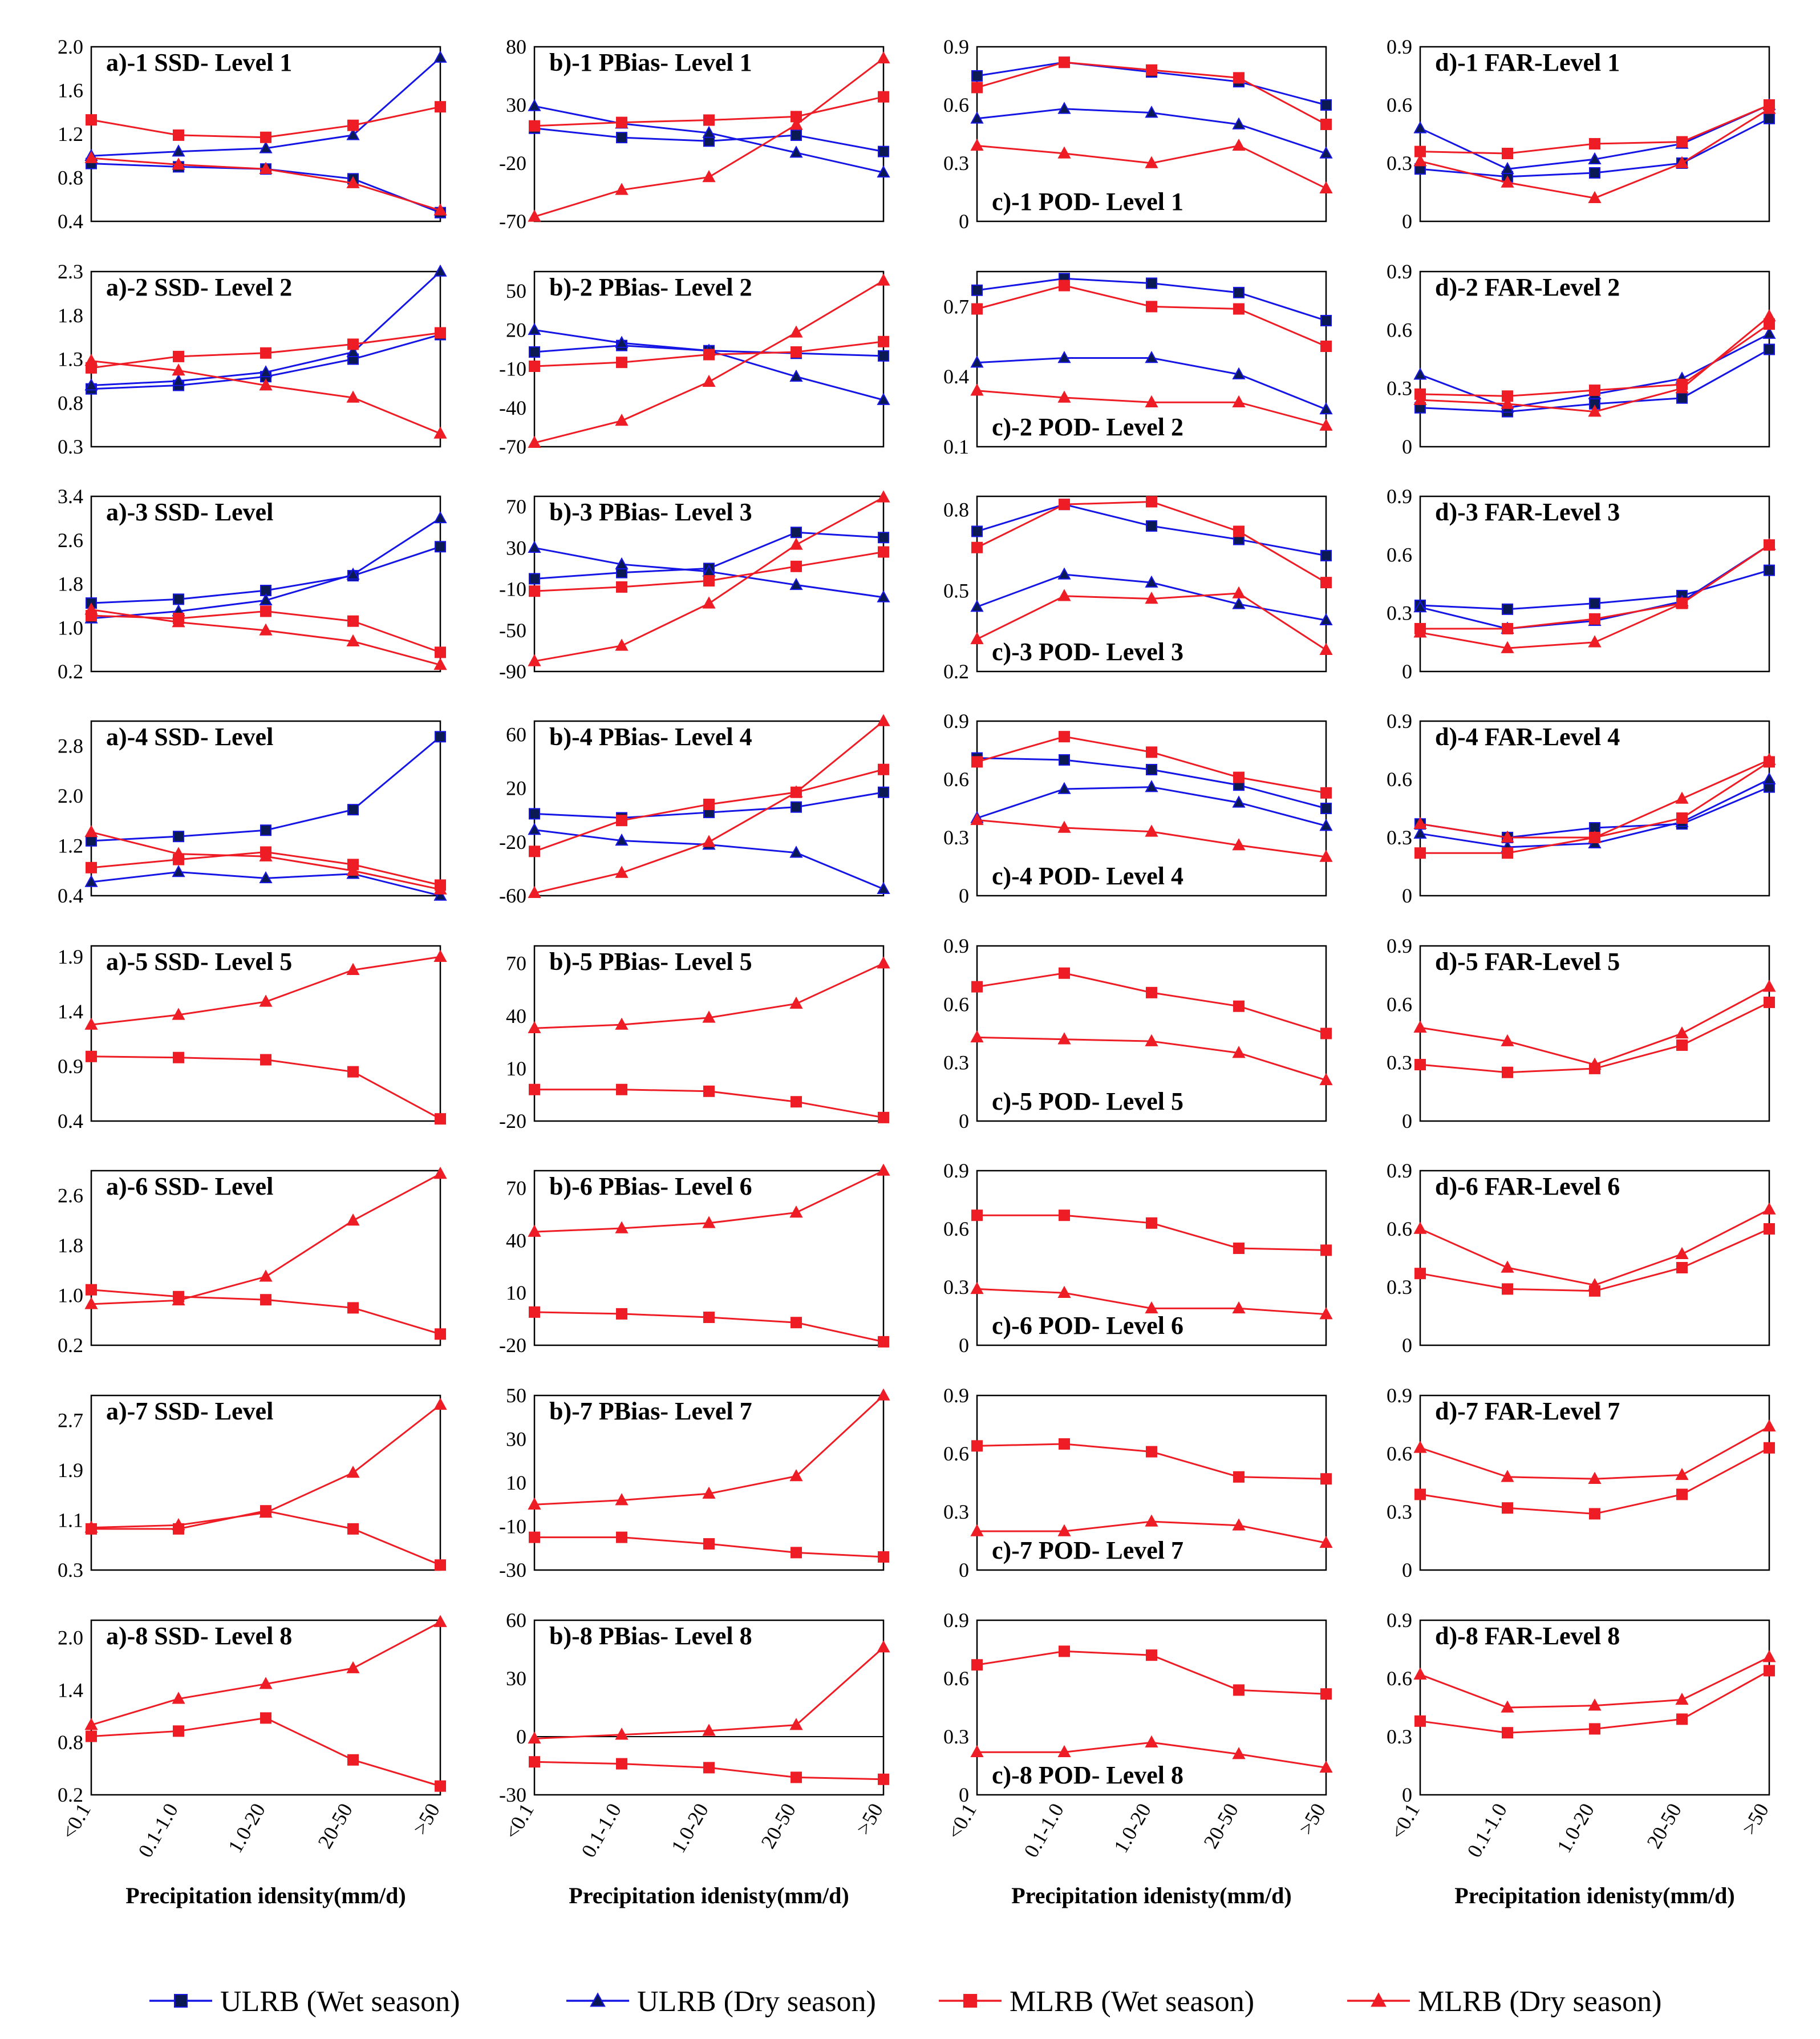  What do you see at coordinates (721, 2001) in the screenshot?
I see `legend-item-ulrb-dry-season: ULRB (Dry season)` at bounding box center [721, 2001].